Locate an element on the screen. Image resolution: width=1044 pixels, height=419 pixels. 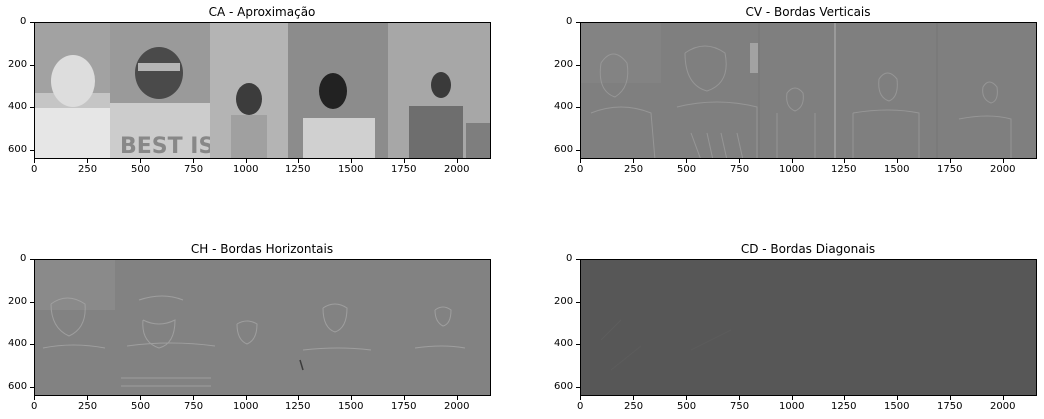
panel-title: CD - Bordas Diagonais is located at coordinates (808, 249).